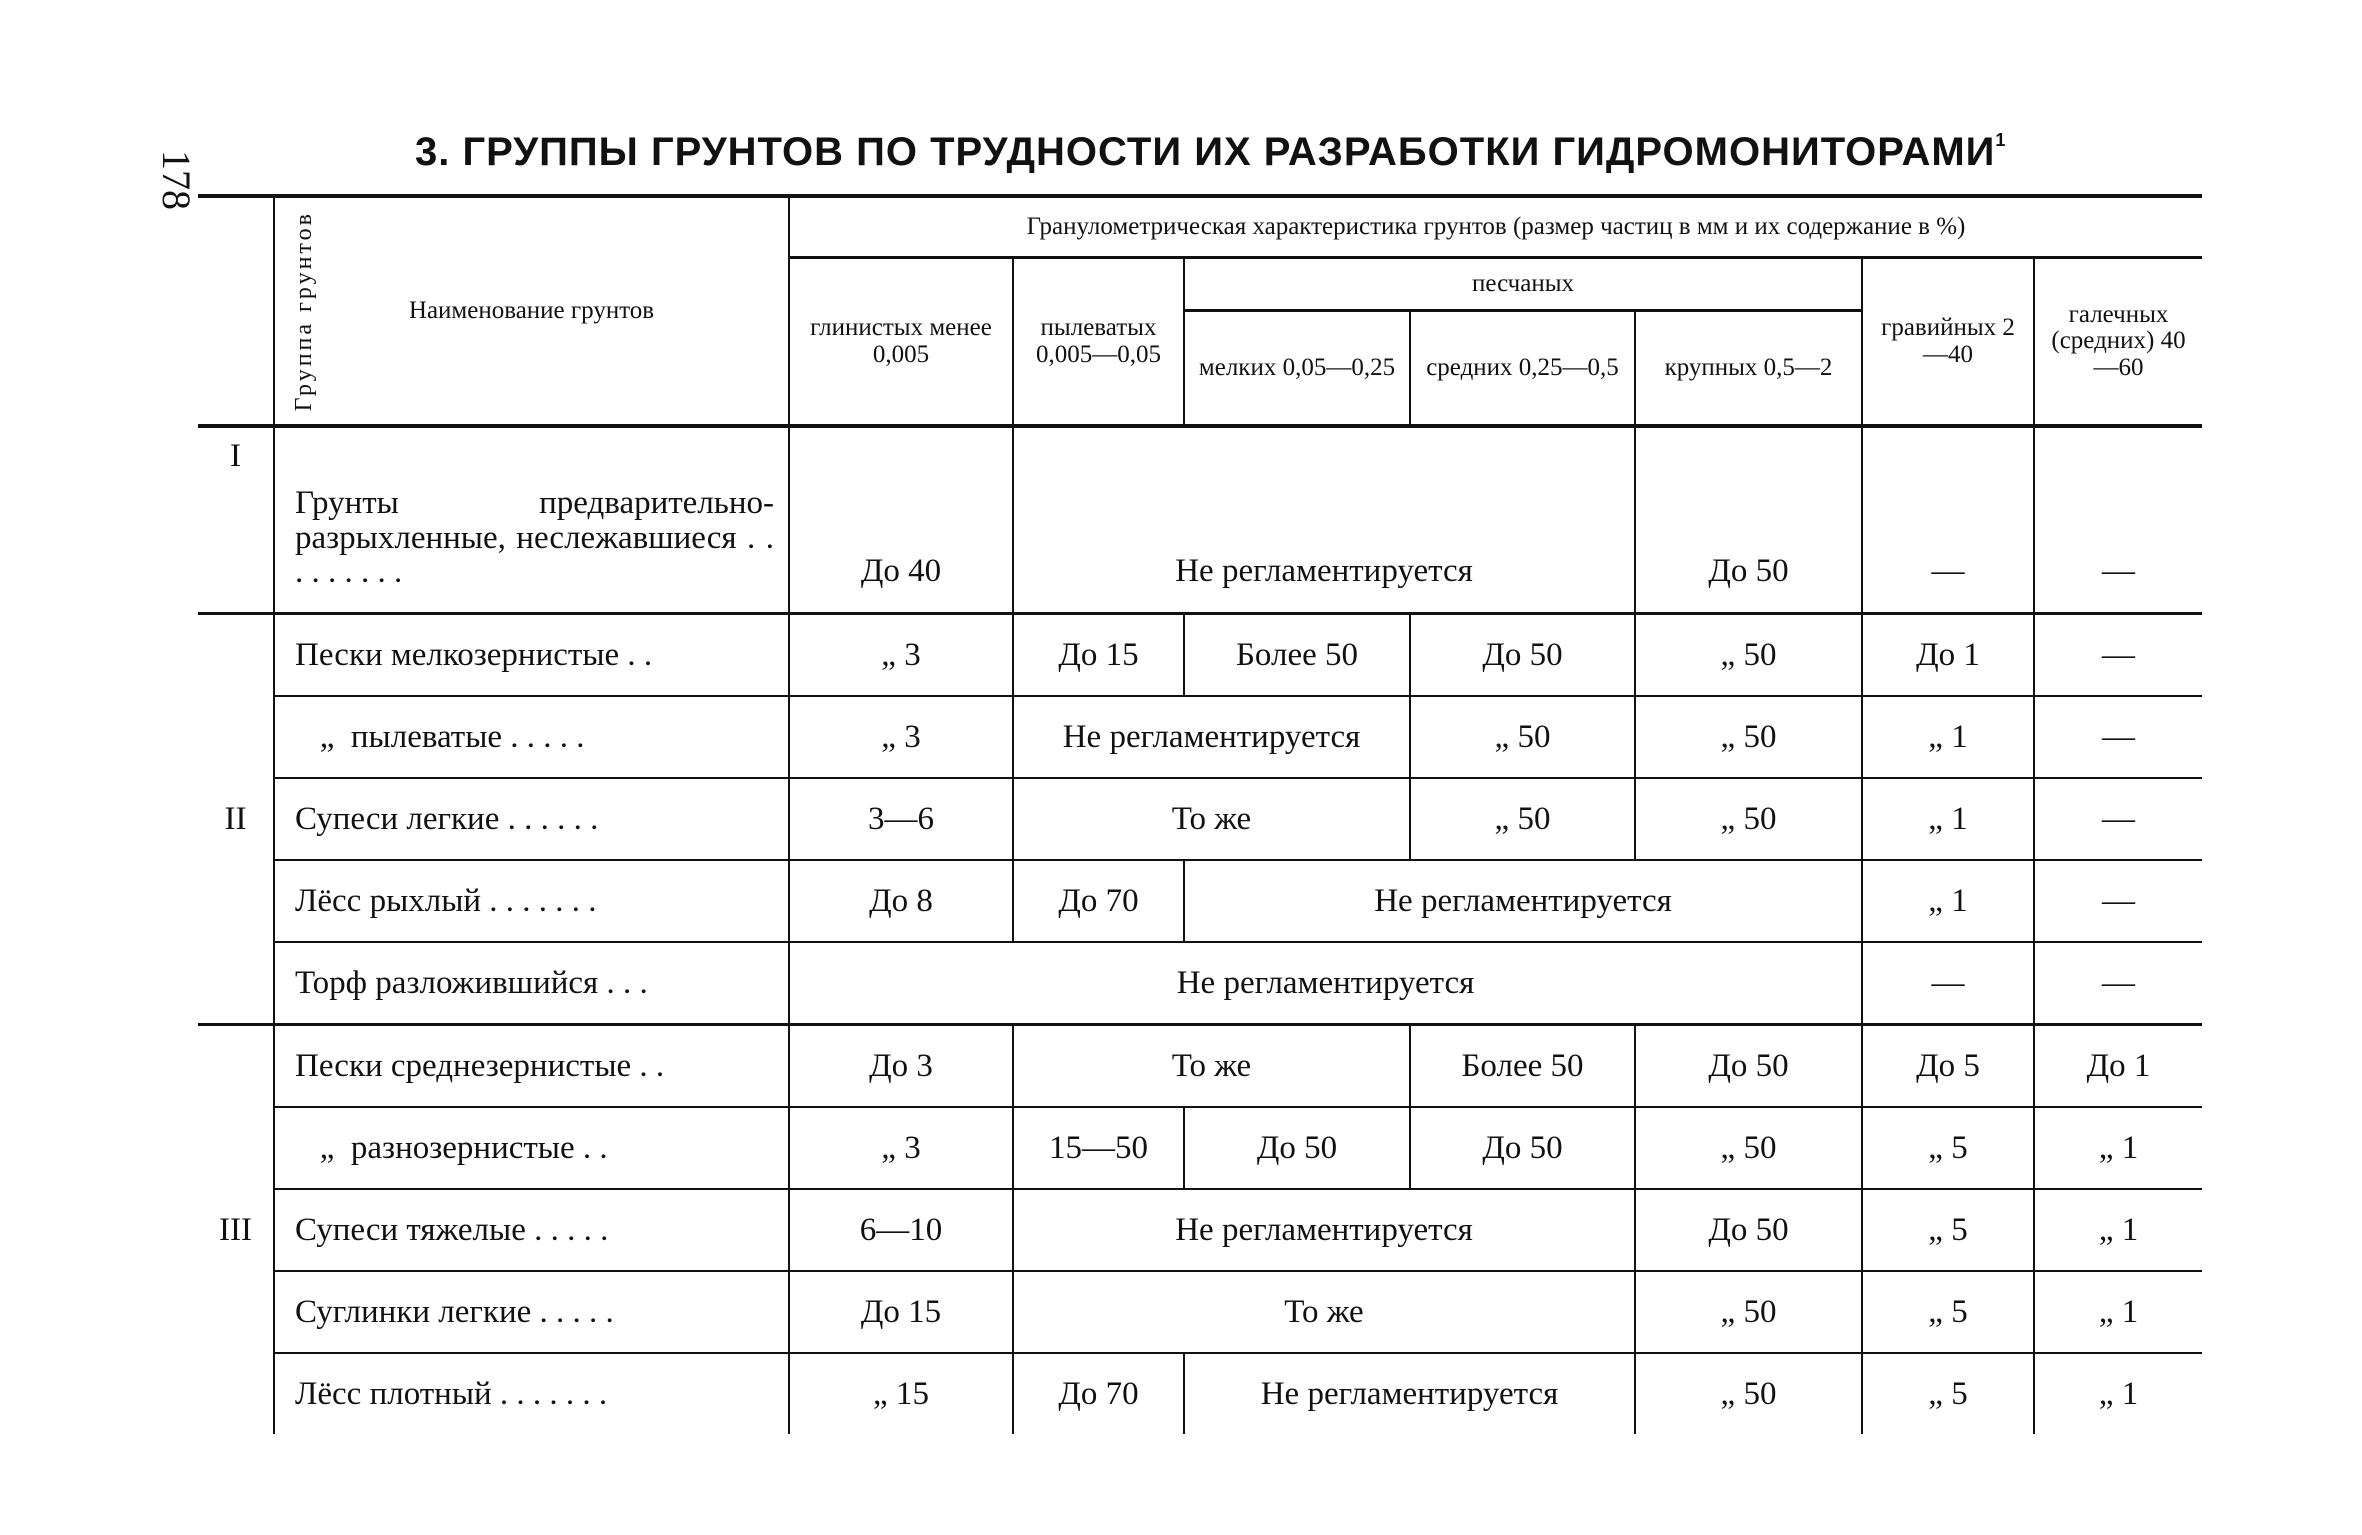 This screenshot has width=2362, height=1535. What do you see at coordinates (1748, 368) in the screenshot?
I see `header-sand-coarse: крупных 0,5—2` at bounding box center [1748, 368].